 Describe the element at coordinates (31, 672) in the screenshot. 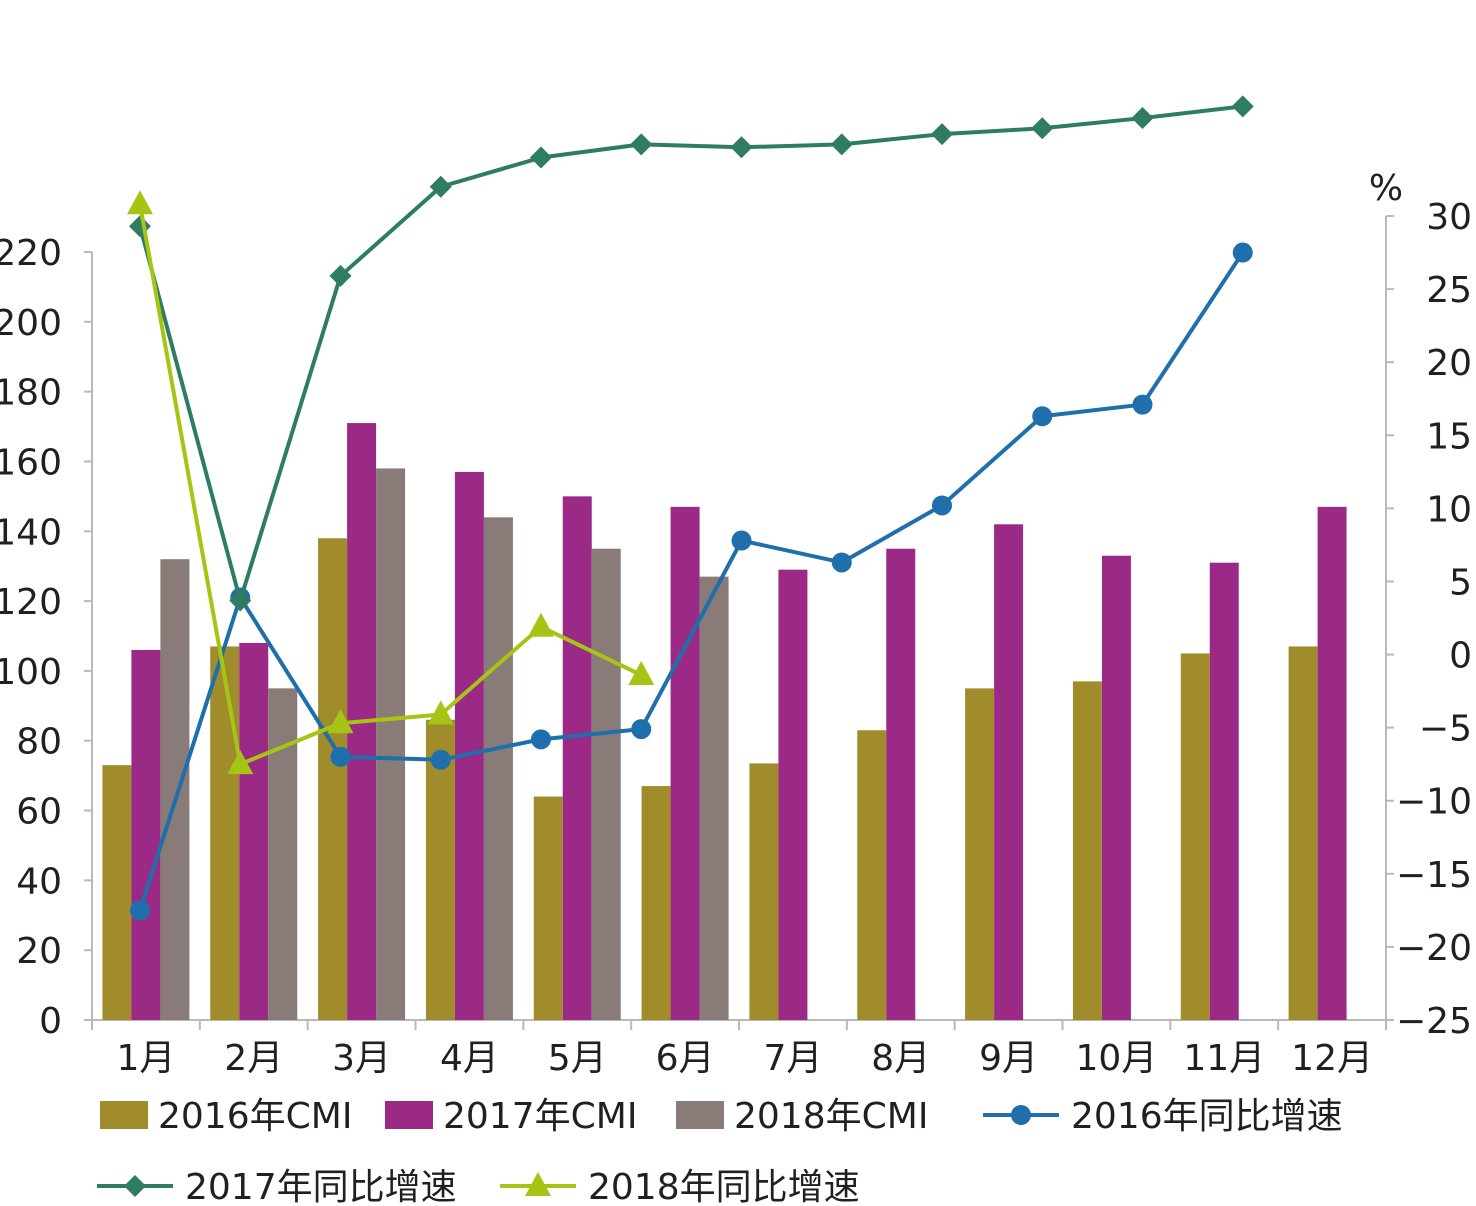

I see `left-tick-label: 100` at that location.